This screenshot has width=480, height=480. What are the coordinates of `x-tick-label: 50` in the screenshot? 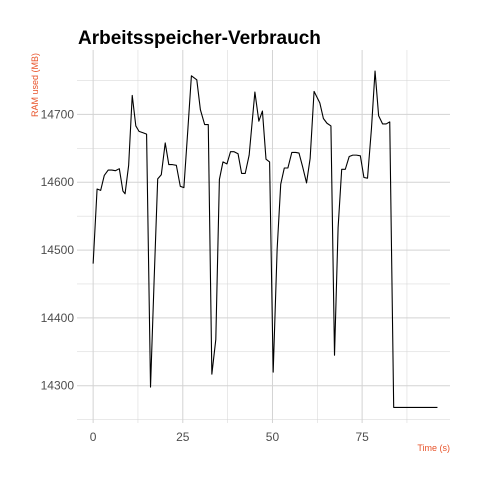 It's located at (273, 437).